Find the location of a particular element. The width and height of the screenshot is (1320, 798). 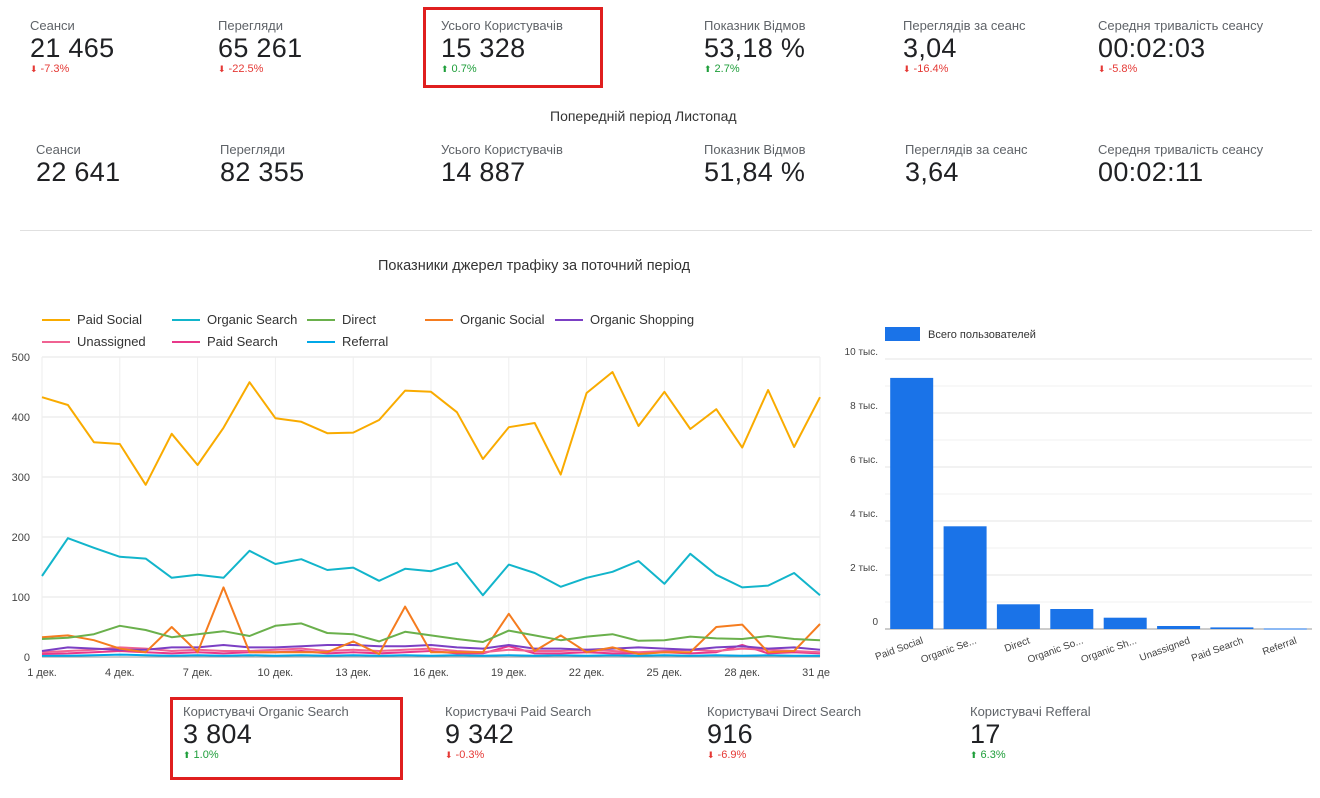

x-tick-label: 1 дек. is located at coordinates (42, 673).